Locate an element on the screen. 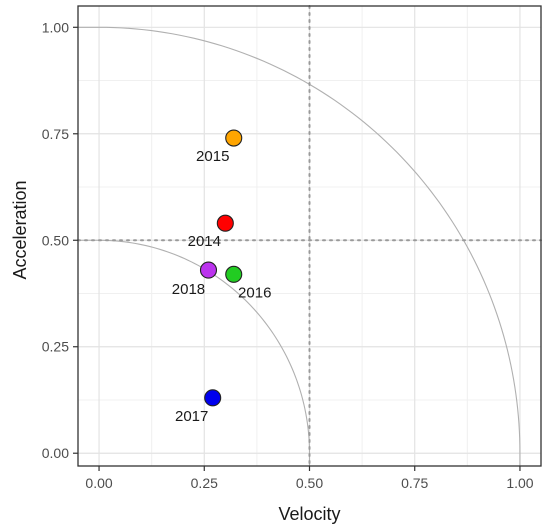 The image size is (550, 528). point-label: 2015 is located at coordinates (212, 156).